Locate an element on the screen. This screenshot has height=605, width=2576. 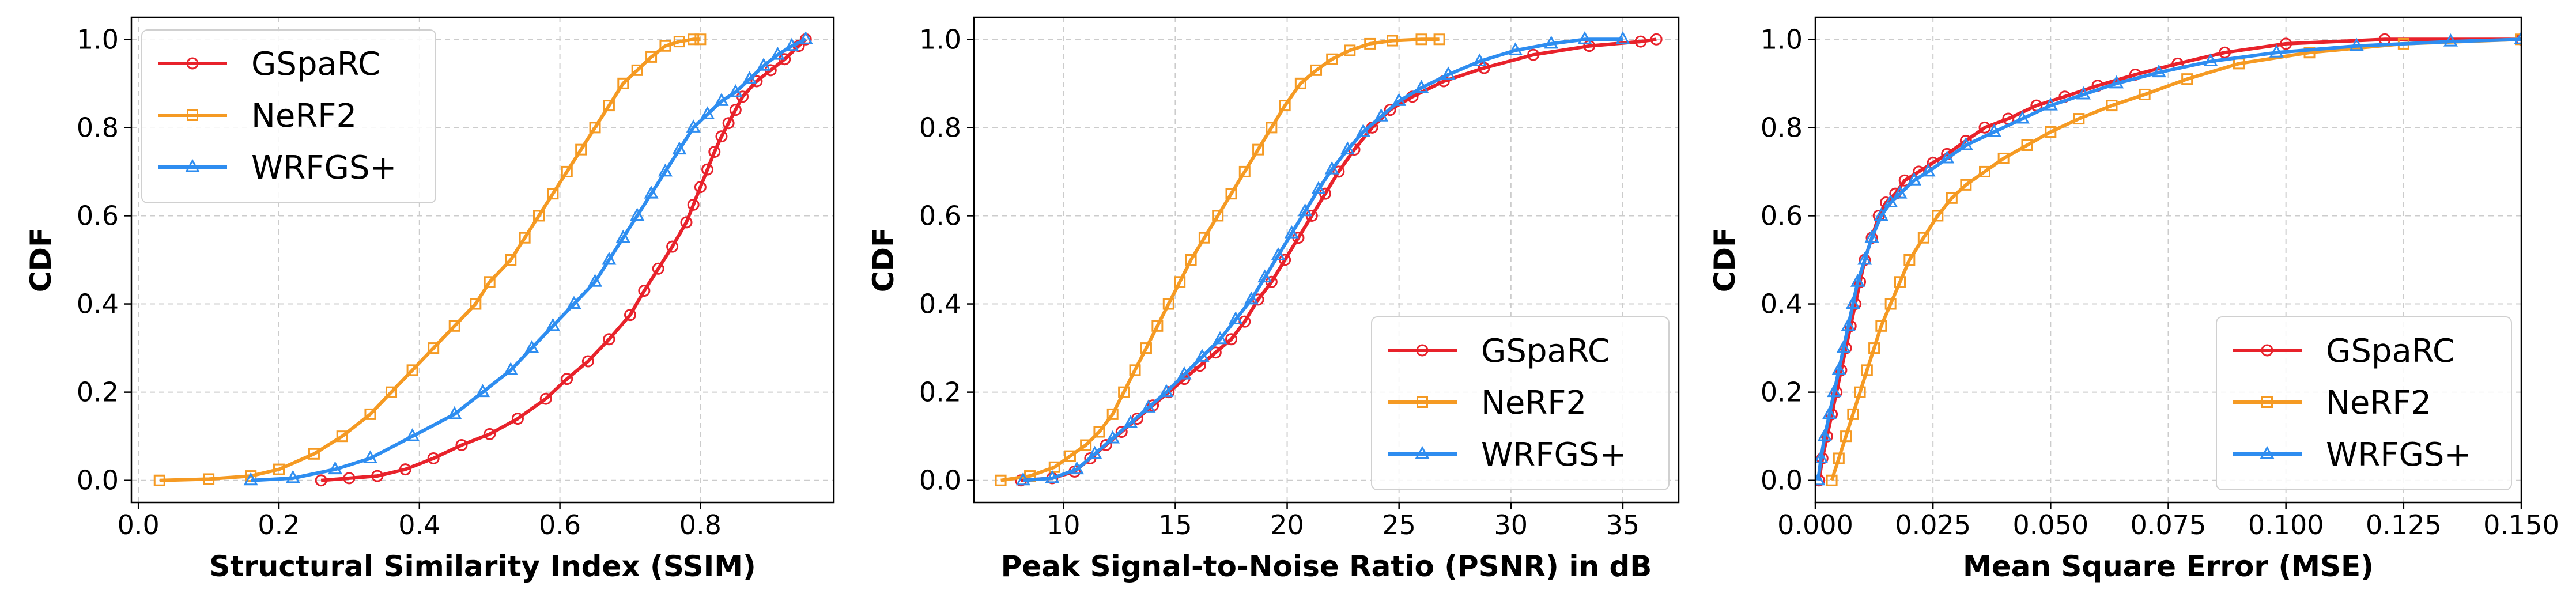
x-tick-label: 0.0 is located at coordinates (139, 524).